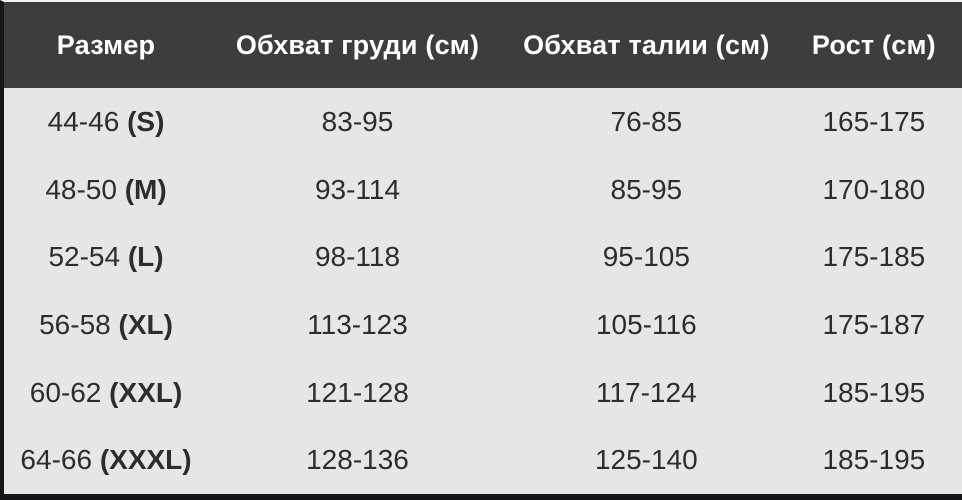 This screenshot has height=500, width=962. I want to click on column-header-waist: Обхват талии (см), so click(646, 44).